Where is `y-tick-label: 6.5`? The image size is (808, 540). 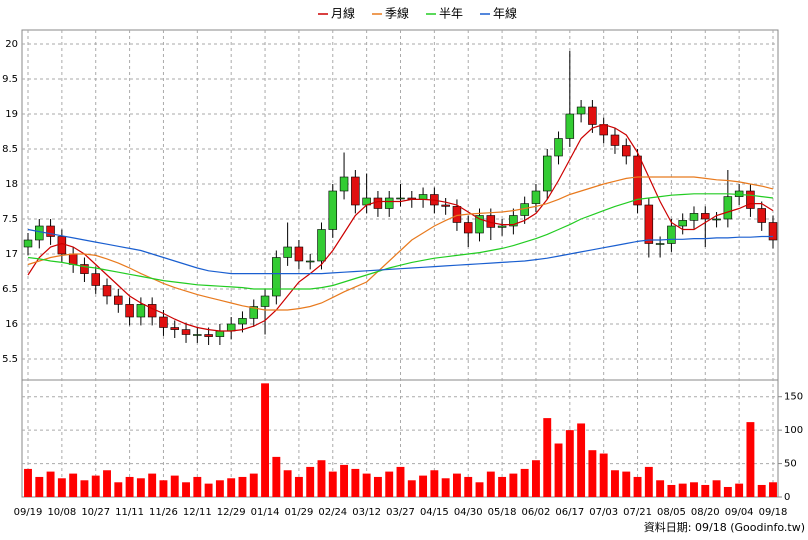
y-tick-label: 6.5 is located at coordinates (10, 289).